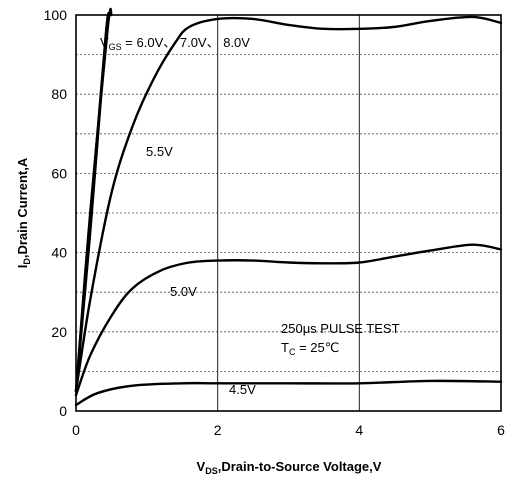 Image resolution: width=505 pixels, height=479 pixels. I want to click on y-tick-label: 40, so click(59, 253).